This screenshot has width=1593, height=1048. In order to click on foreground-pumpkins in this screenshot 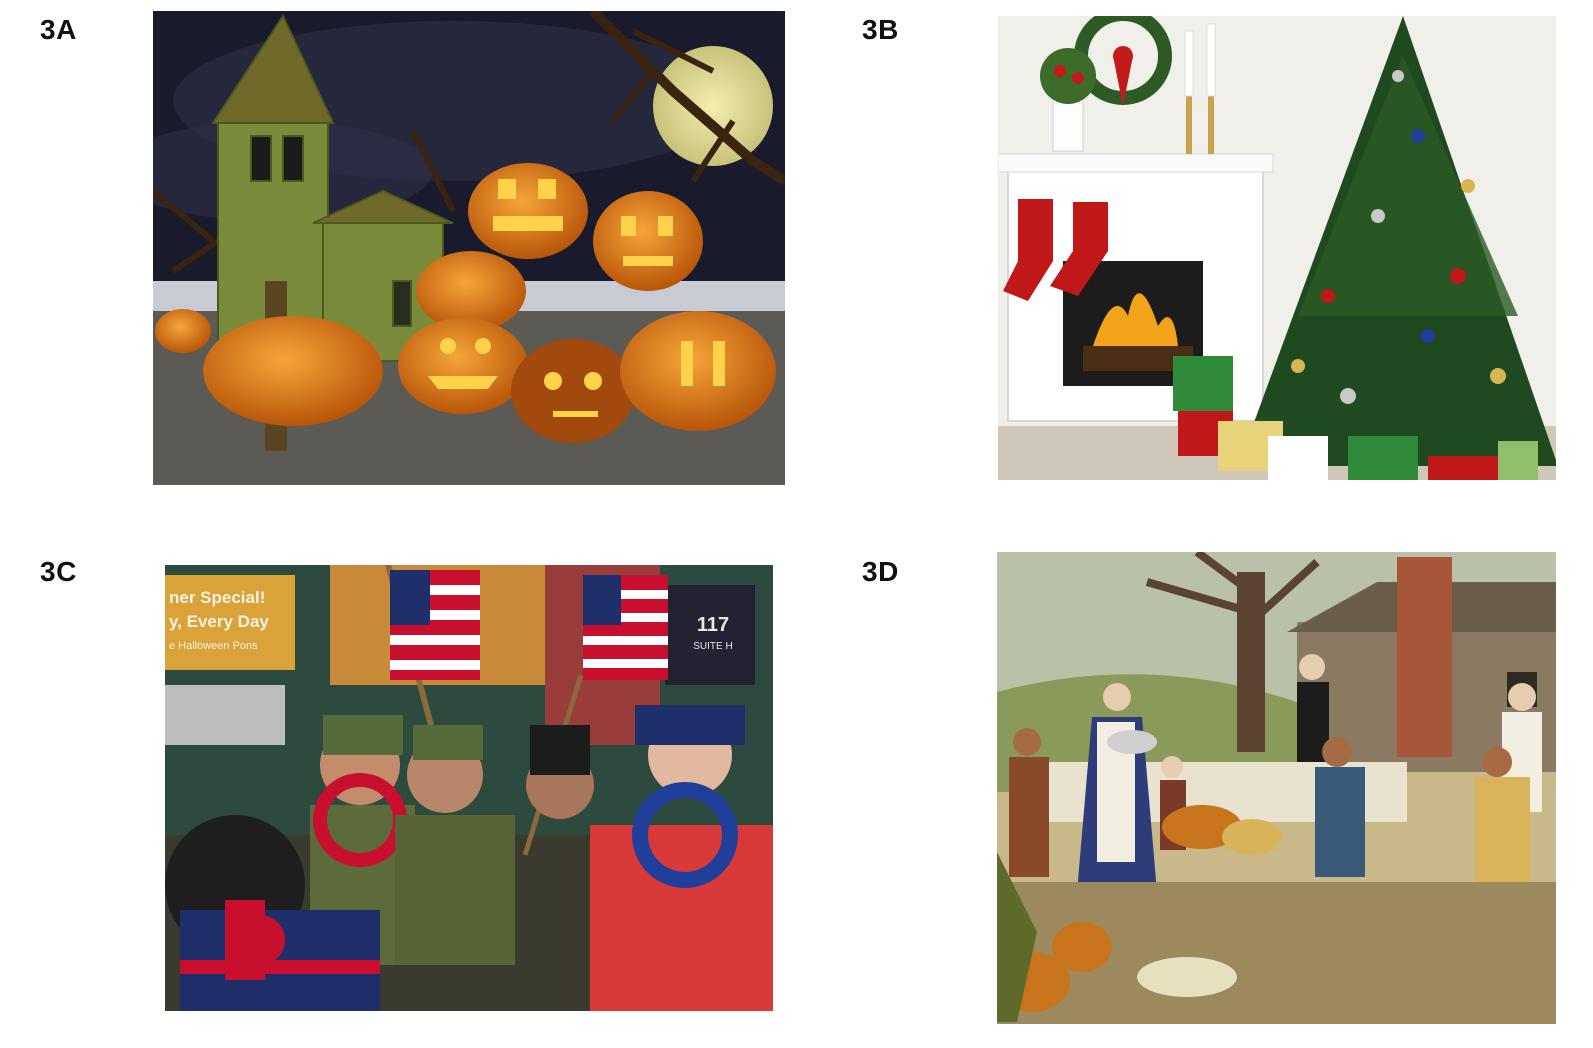, I will do `click(1117, 937)`.